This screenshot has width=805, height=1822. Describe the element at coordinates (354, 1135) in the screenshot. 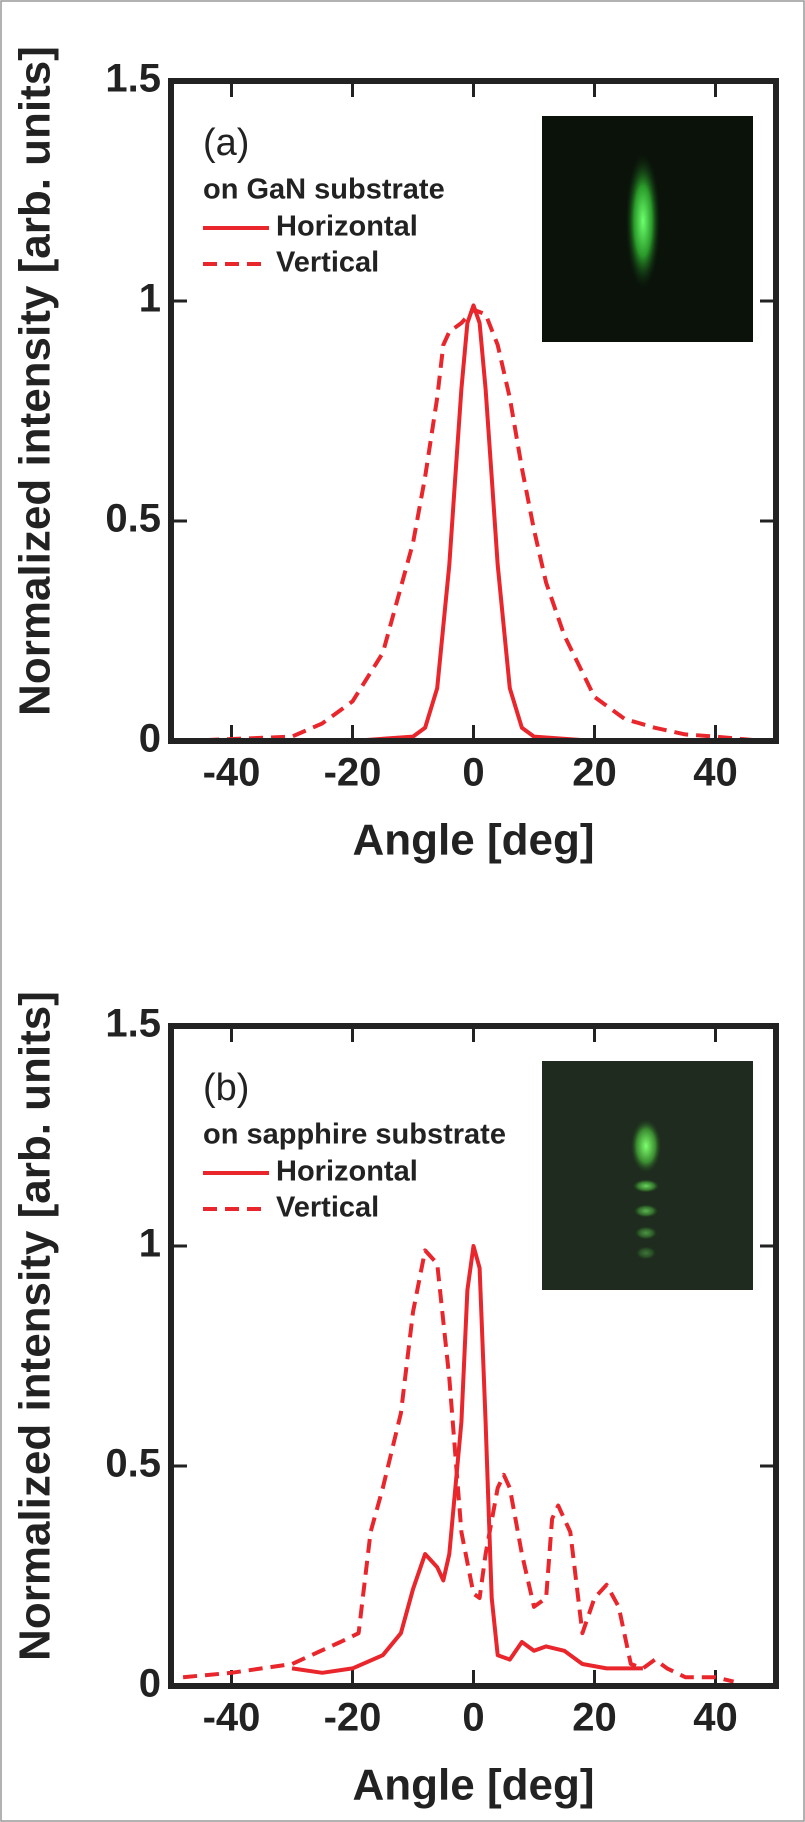

I see `legend-title: on sapphire substrate` at that location.